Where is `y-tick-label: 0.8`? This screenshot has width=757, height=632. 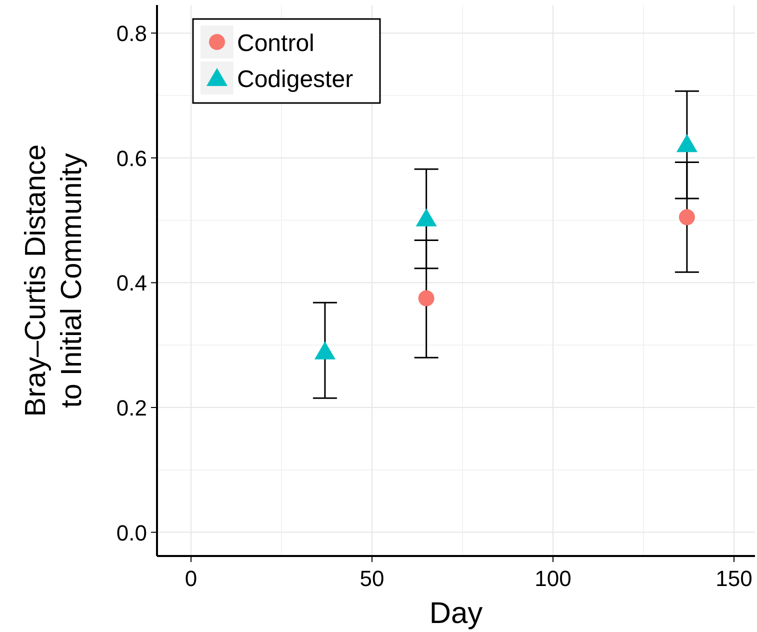 y-tick-label: 0.8 is located at coordinates (131, 33).